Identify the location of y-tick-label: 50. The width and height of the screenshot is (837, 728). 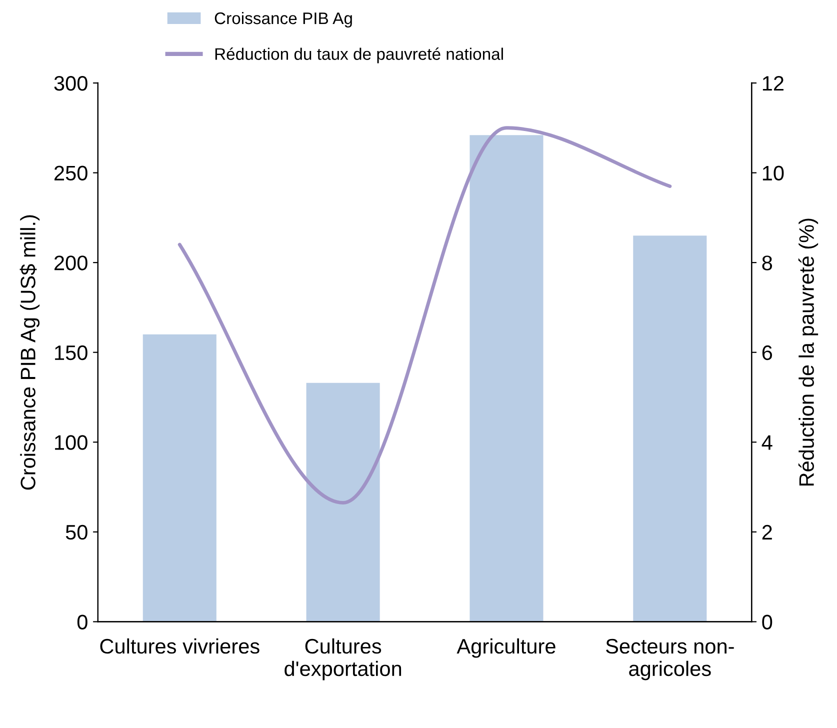
(77, 532).